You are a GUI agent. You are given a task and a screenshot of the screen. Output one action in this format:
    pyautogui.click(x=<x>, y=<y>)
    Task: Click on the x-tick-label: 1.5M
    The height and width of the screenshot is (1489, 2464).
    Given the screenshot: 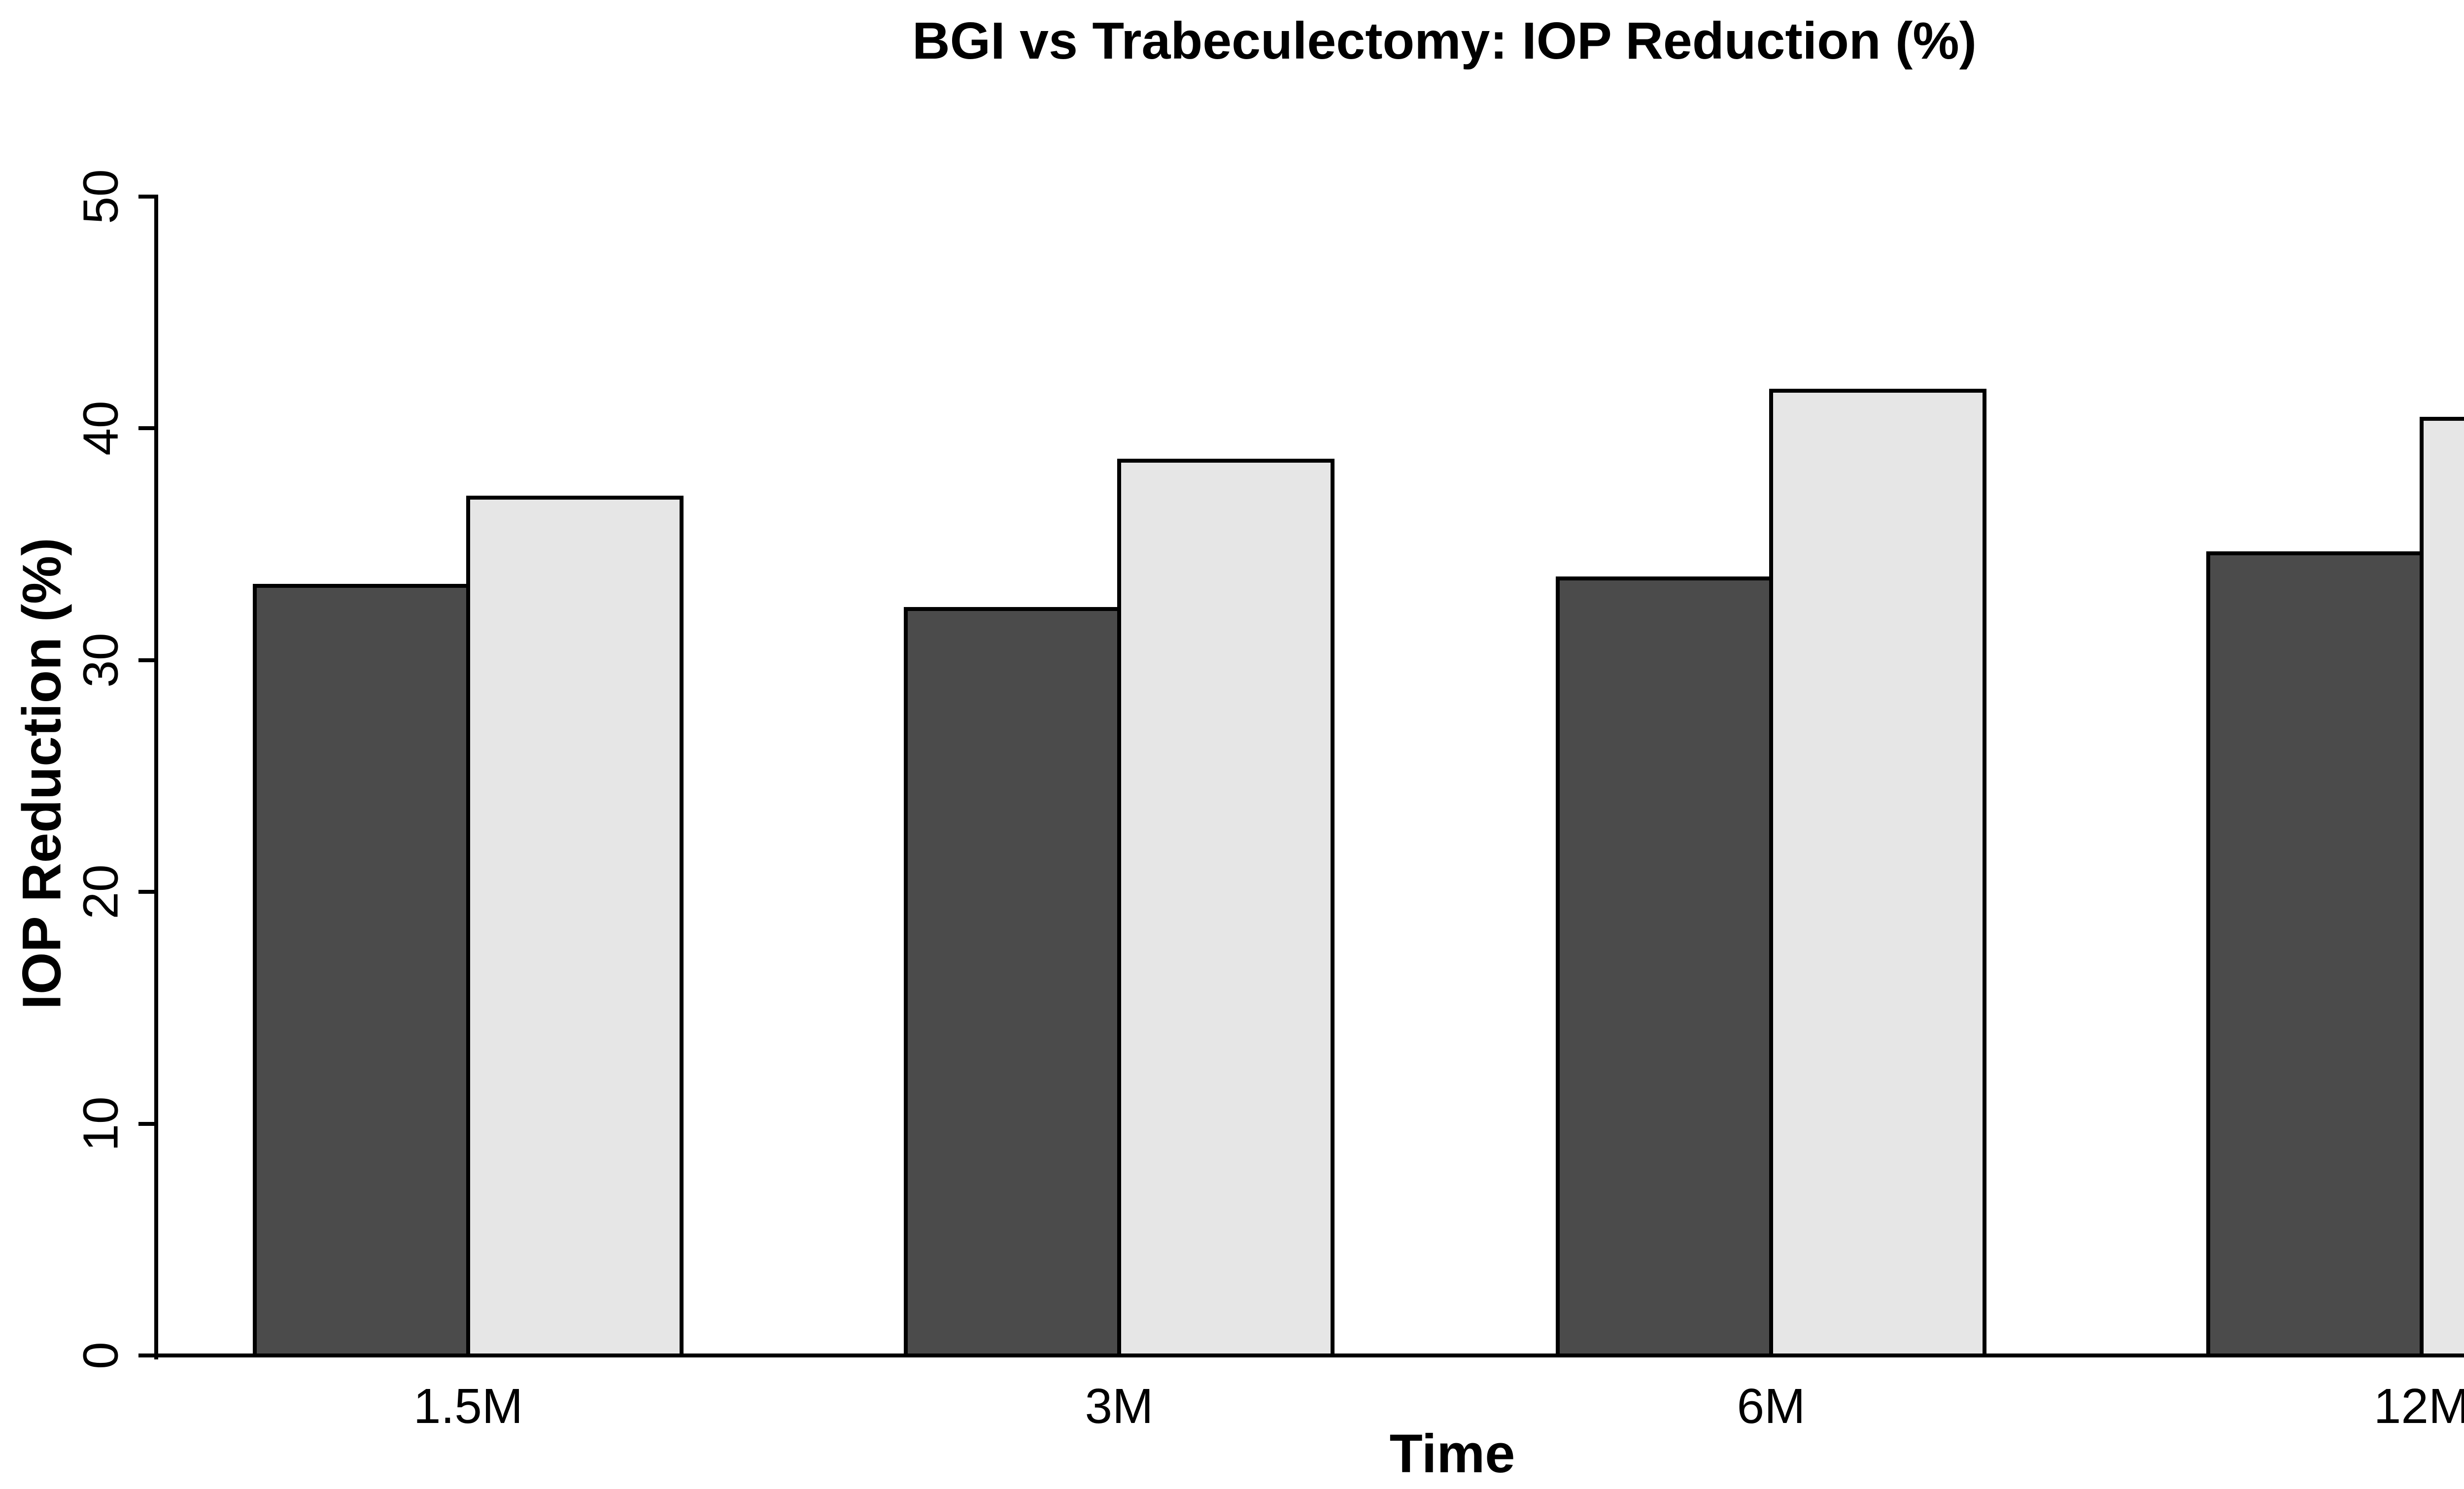 What is the action you would take?
    pyautogui.click(x=468, y=1406)
    